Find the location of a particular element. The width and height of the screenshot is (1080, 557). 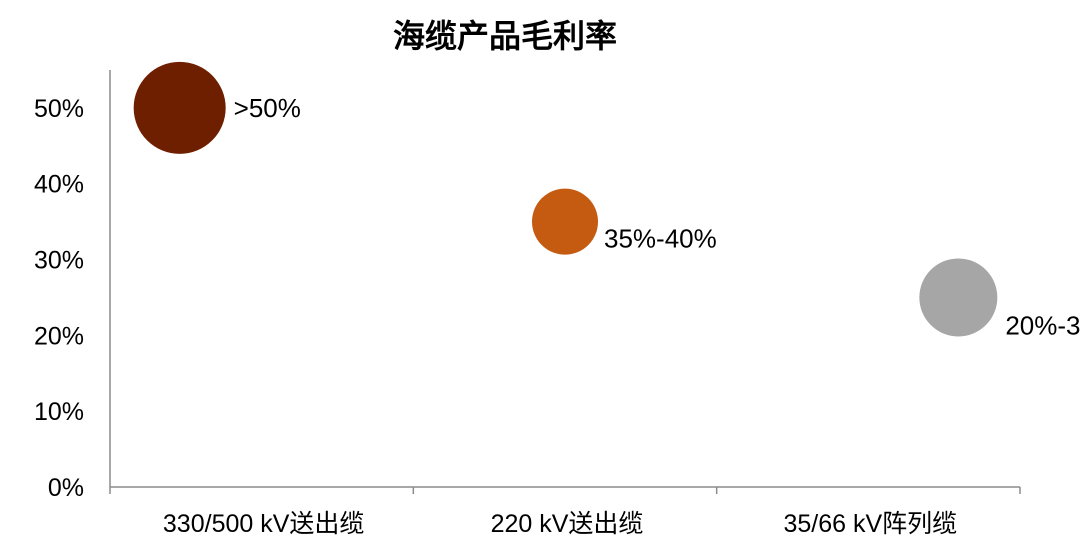

chart-title: 海缆产品毛利率 is located at coordinates (505, 36).